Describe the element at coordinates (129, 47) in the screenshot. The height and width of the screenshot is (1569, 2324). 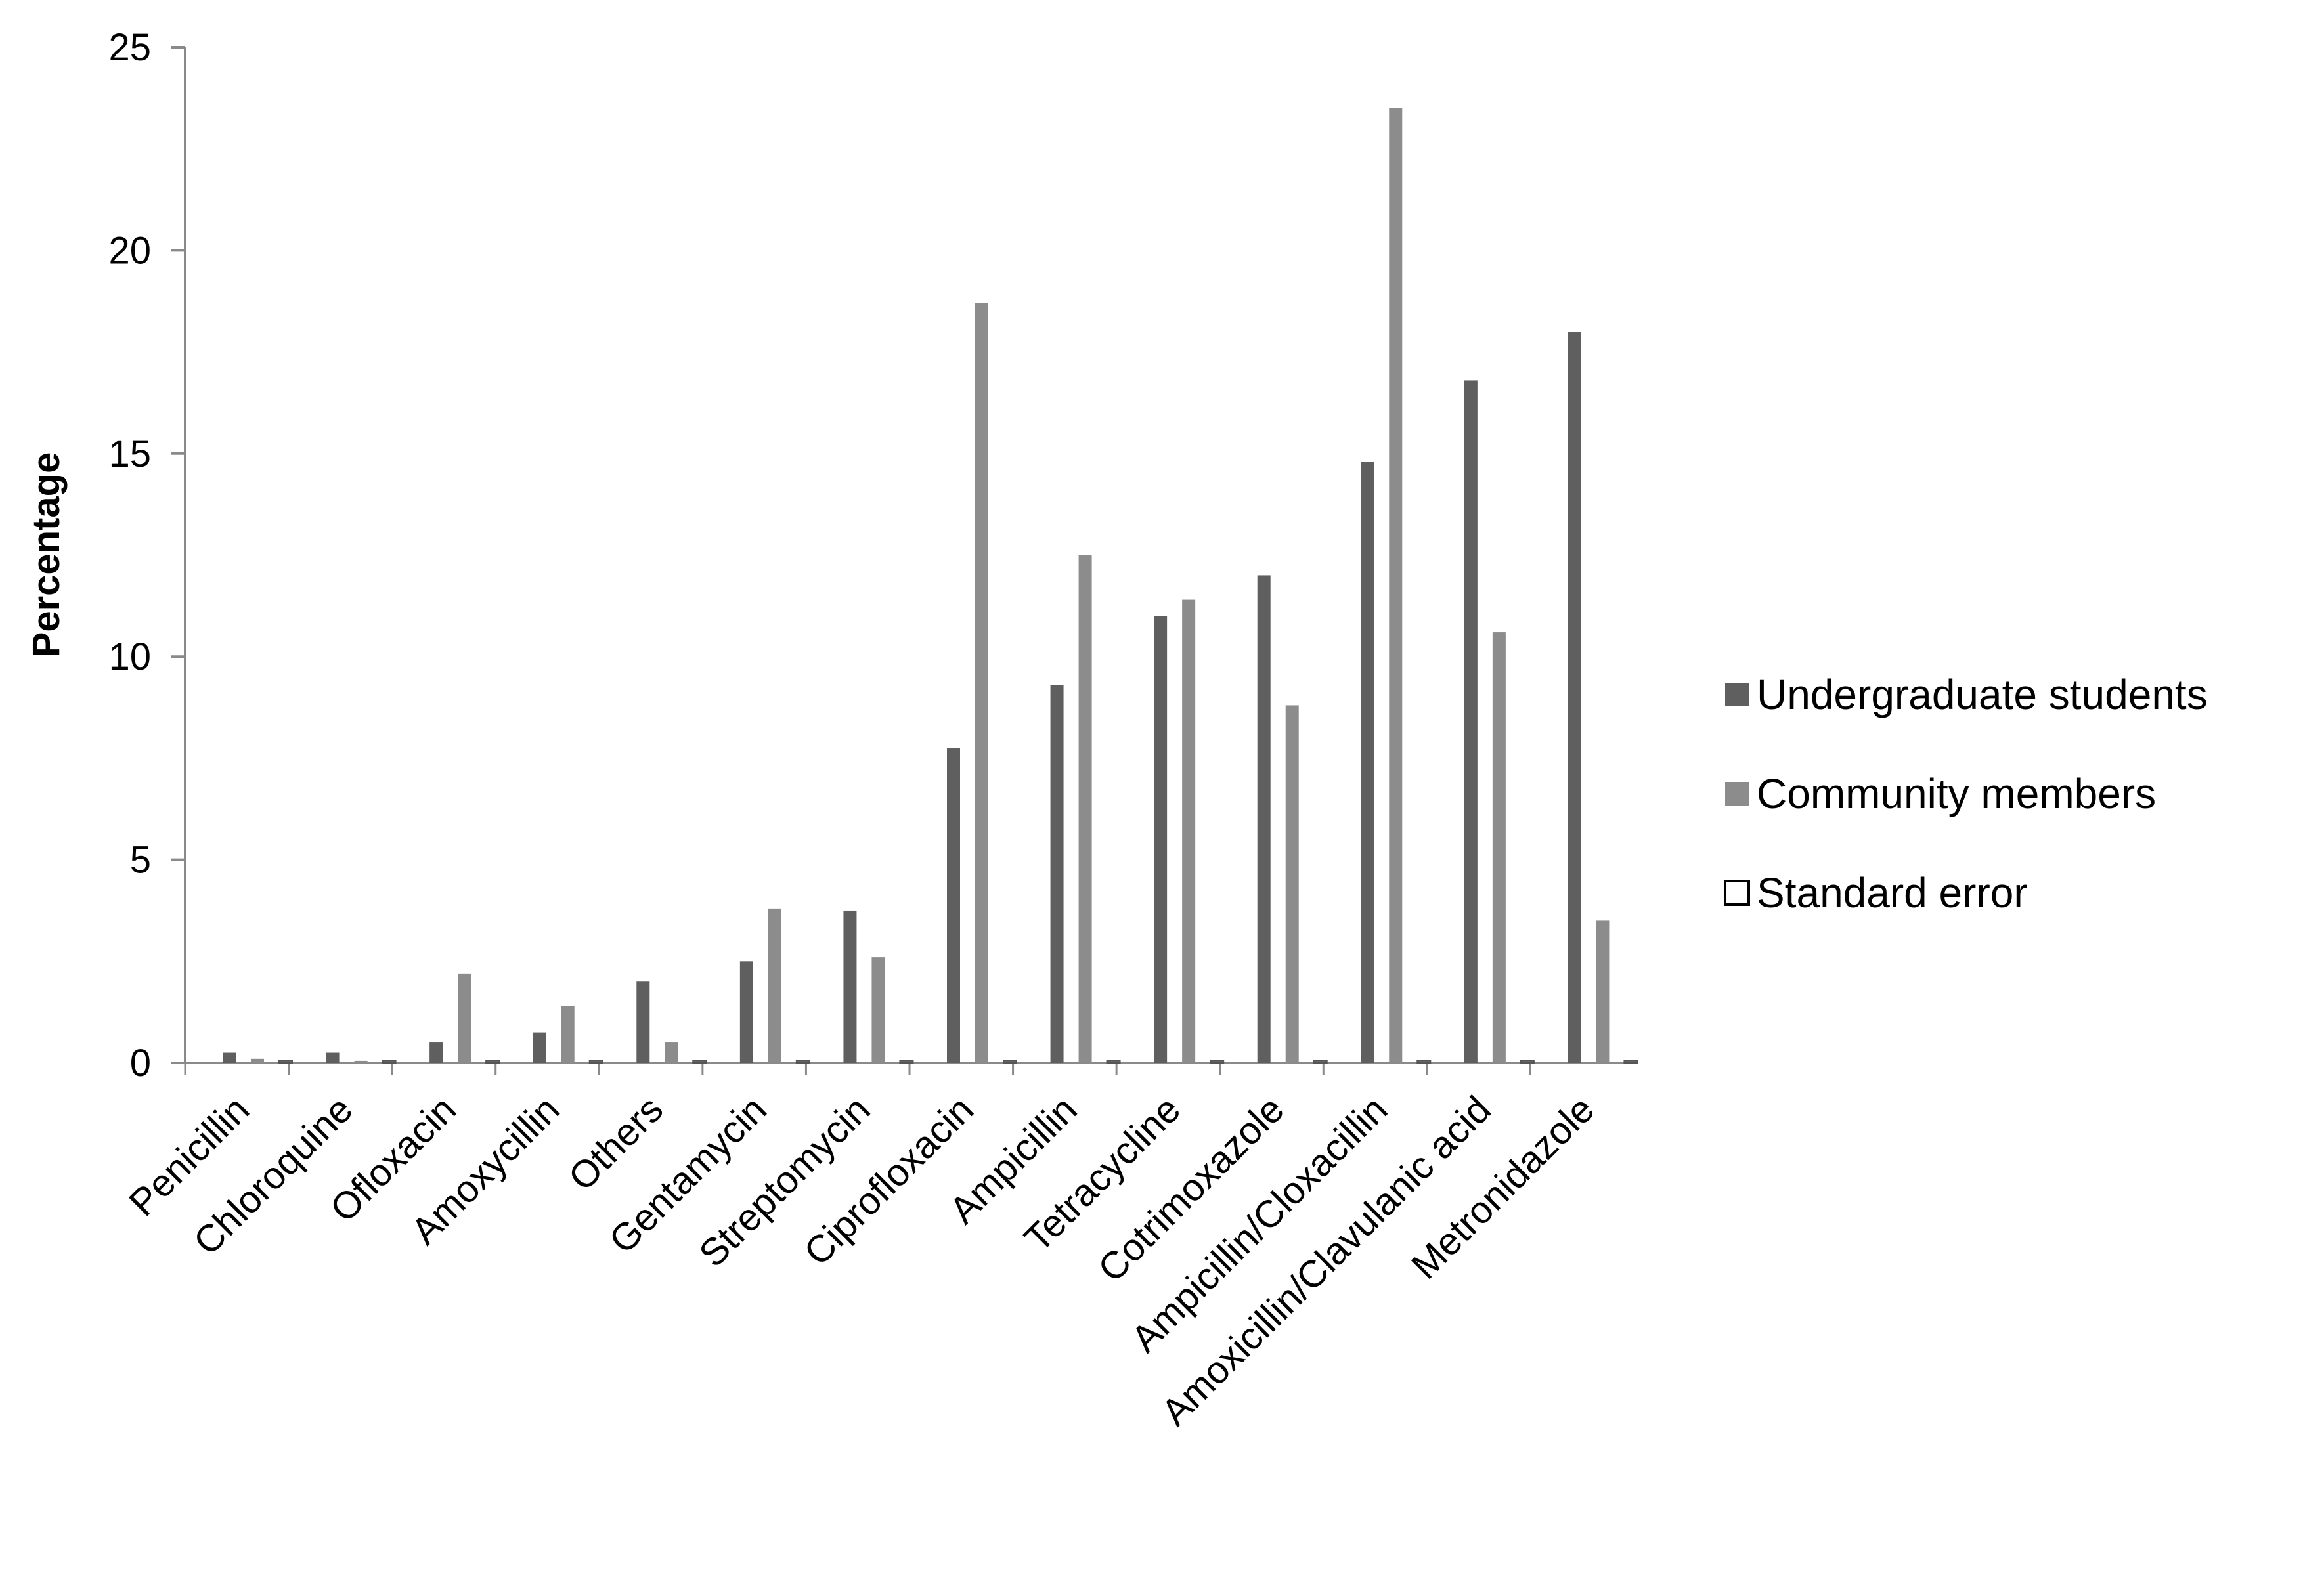
I see `y-tick-label: 25` at that location.